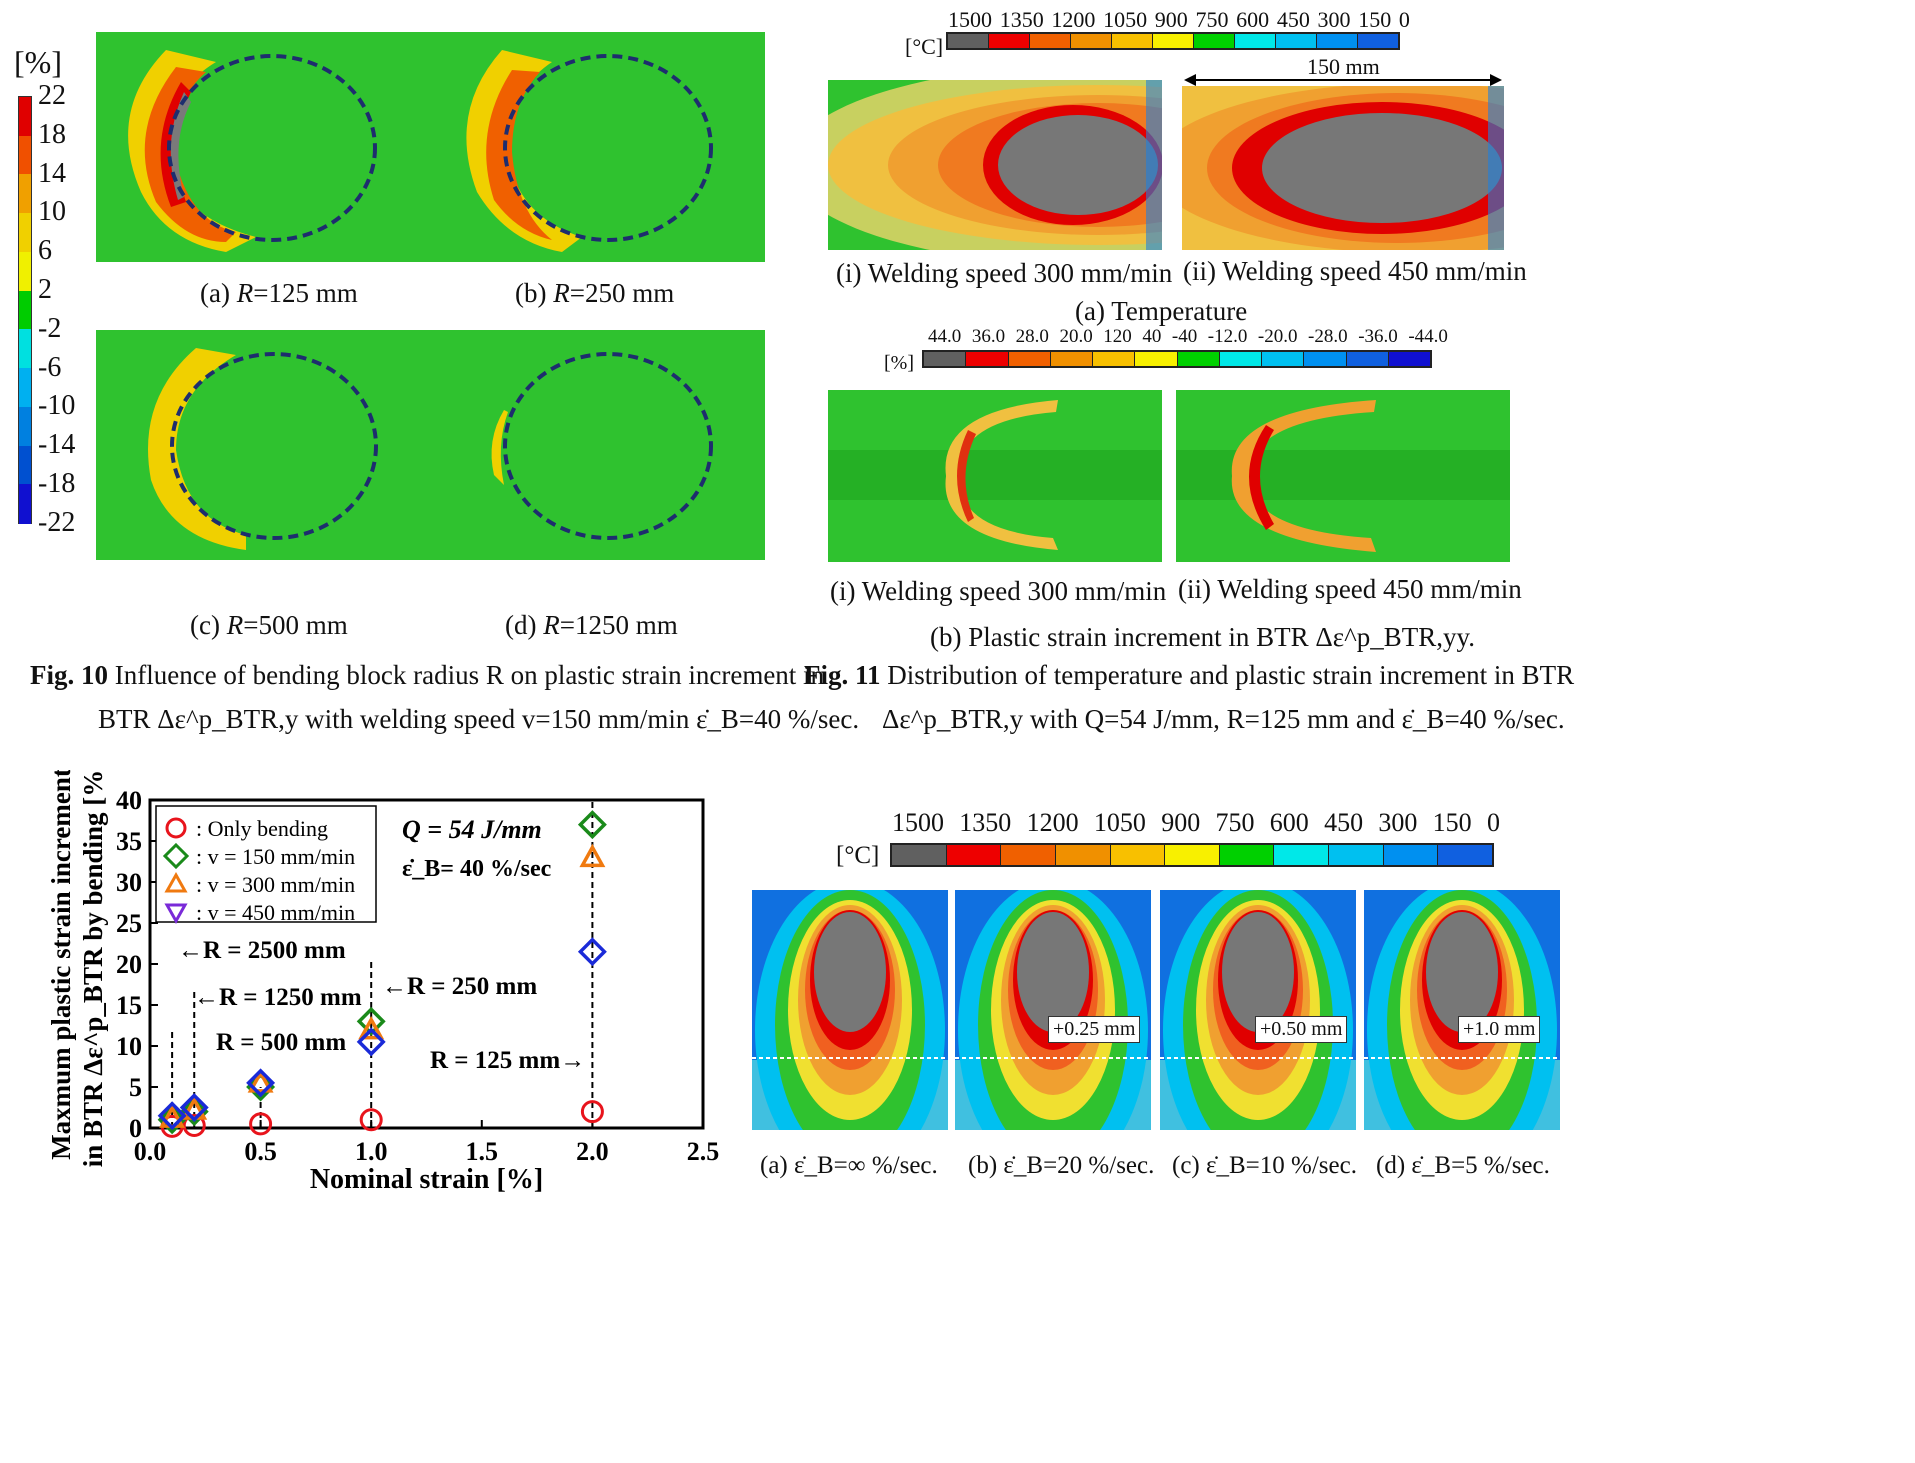 The height and width of the screenshot is (1463, 1915). Describe the element at coordinates (150, 1151) in the screenshot. I see `x-tick-label: 0.0` at that location.